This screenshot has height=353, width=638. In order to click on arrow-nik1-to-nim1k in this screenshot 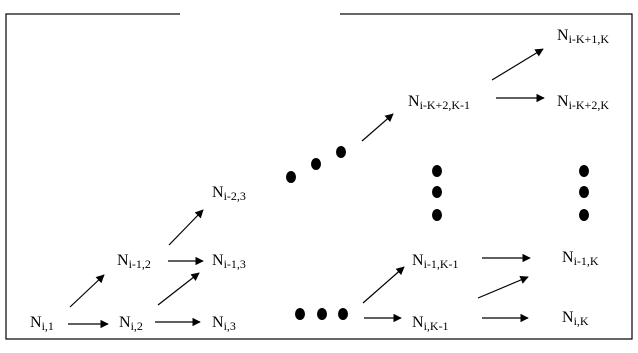, I will do `click(503, 287)`.